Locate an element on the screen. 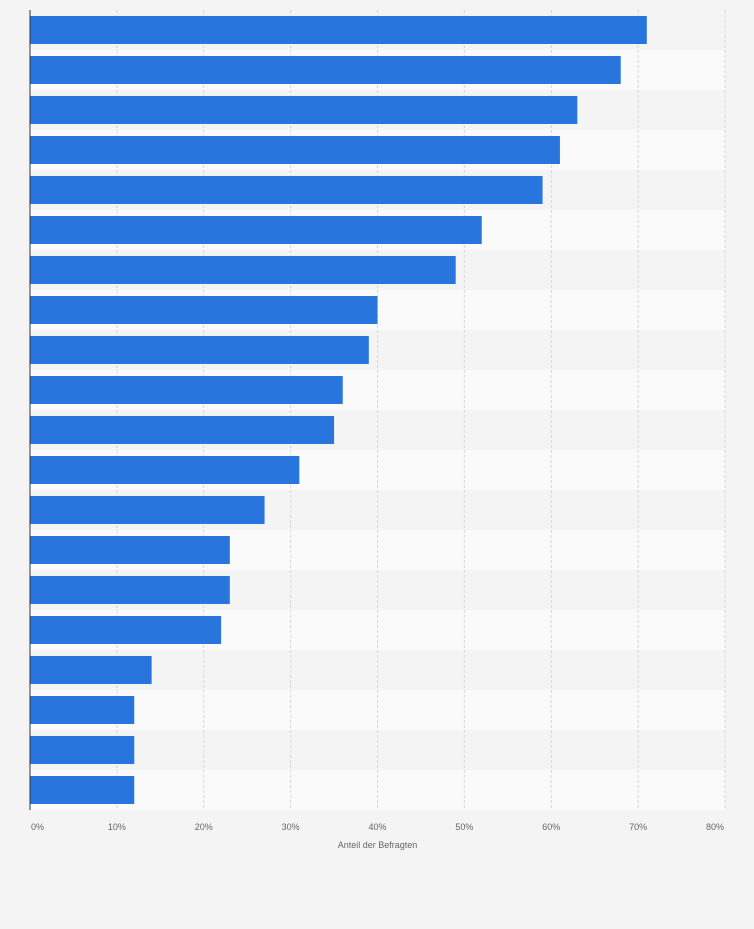 The height and width of the screenshot is (929, 754). x-tick-label: 30% is located at coordinates (291, 827).